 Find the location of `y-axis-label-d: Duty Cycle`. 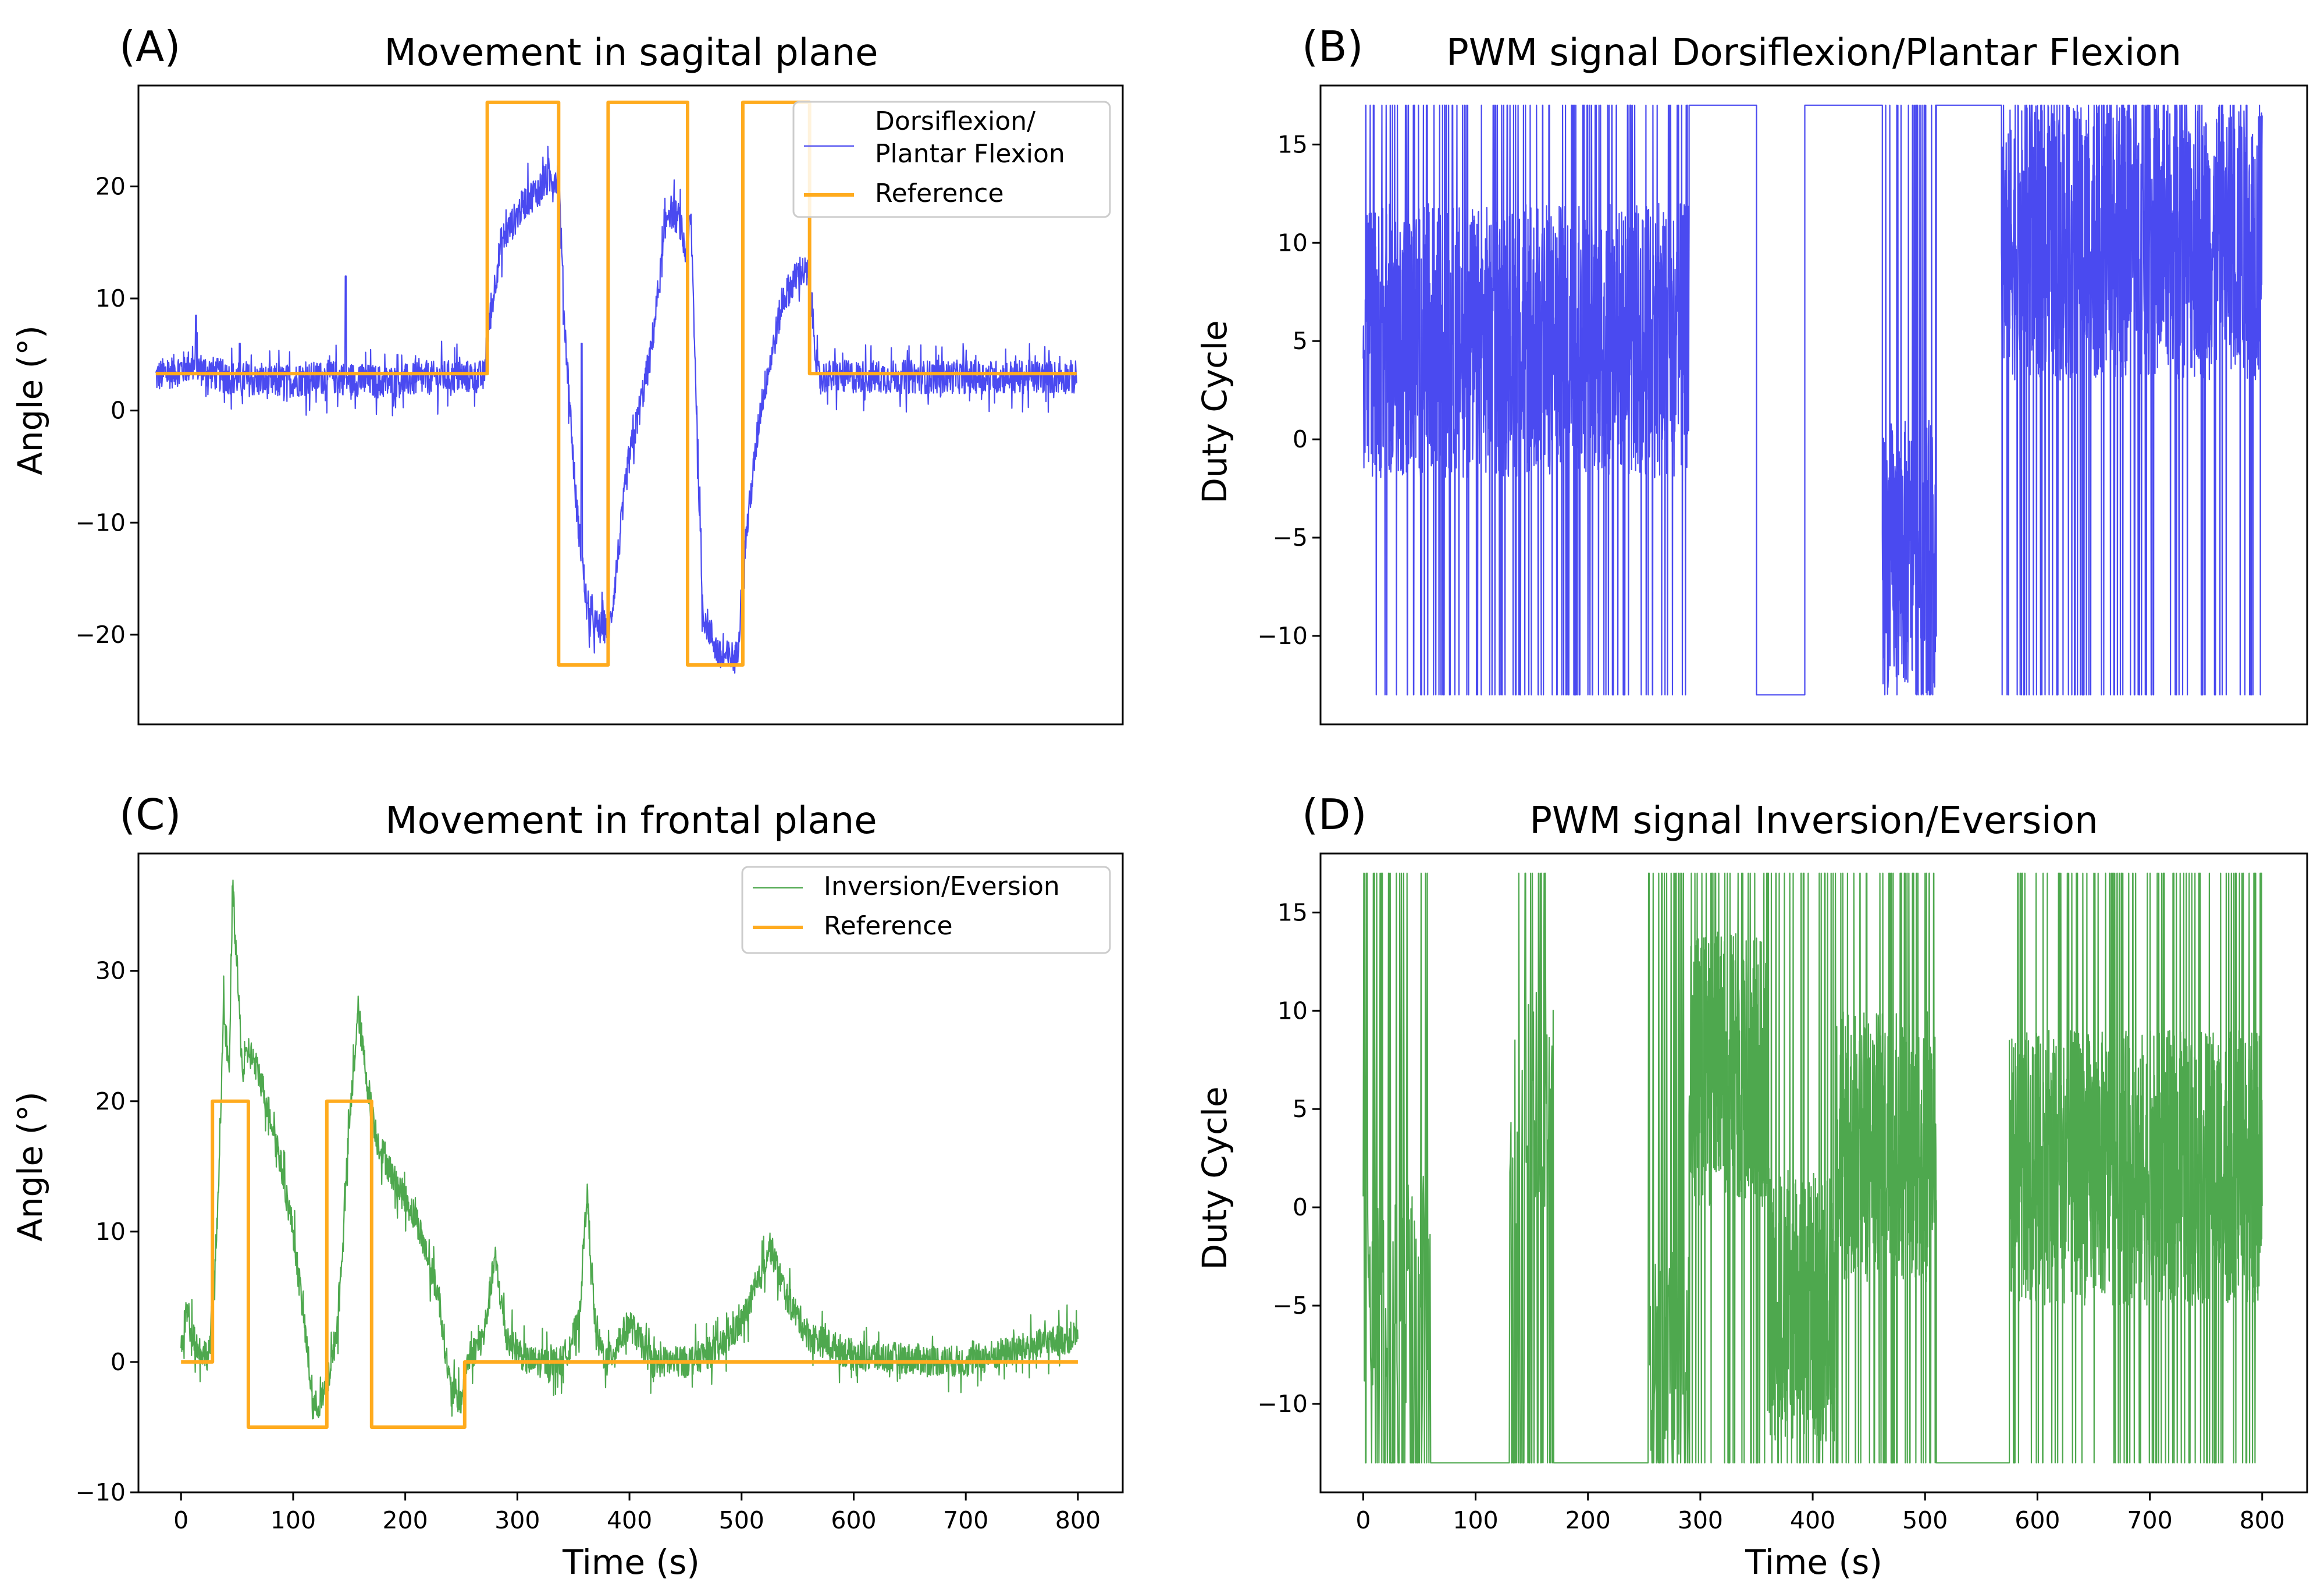

y-axis-label-d: Duty Cycle is located at coordinates (1215, 1178).